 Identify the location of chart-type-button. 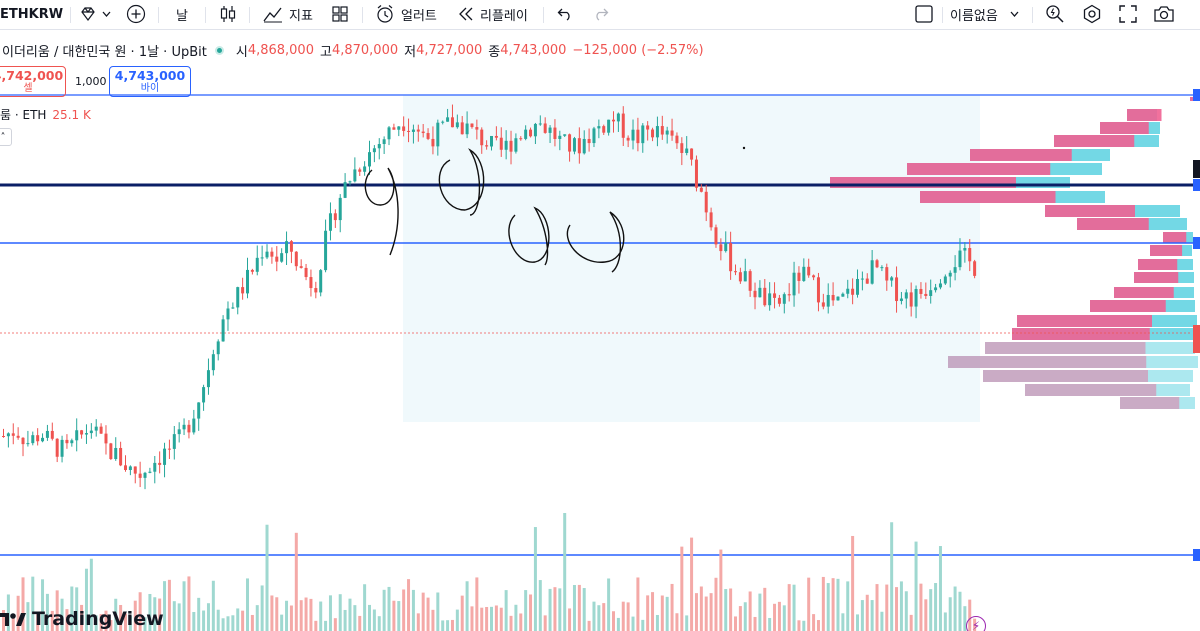
(228, 14).